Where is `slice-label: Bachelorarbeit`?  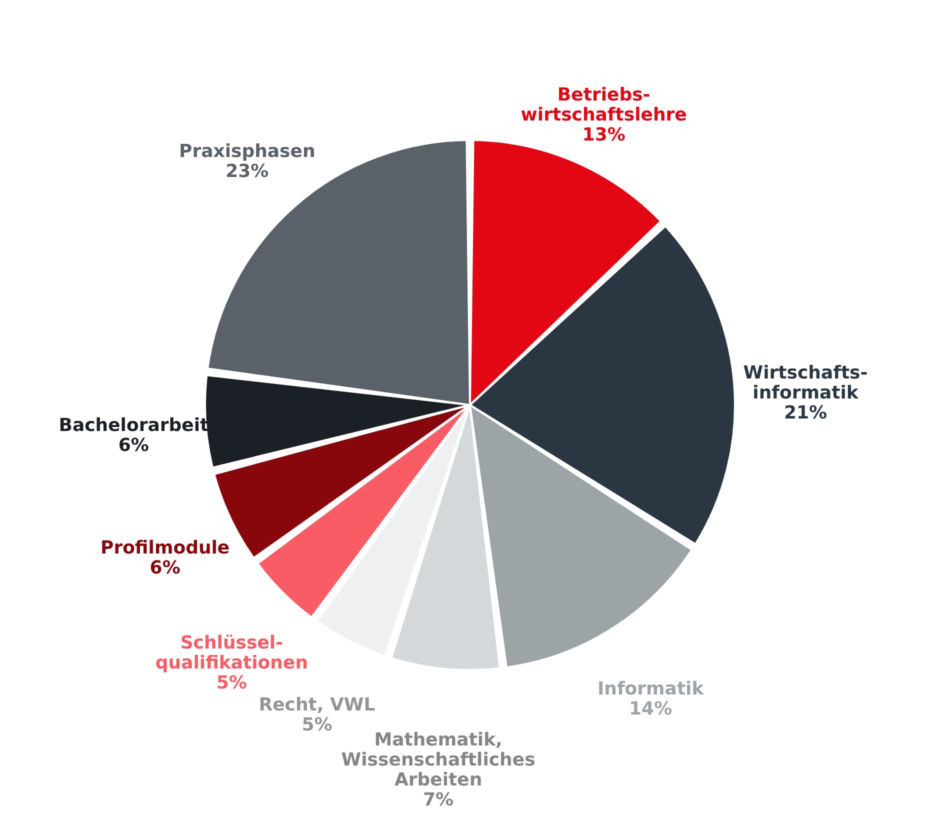
slice-label: Bachelorarbeit is located at coordinates (133, 425).